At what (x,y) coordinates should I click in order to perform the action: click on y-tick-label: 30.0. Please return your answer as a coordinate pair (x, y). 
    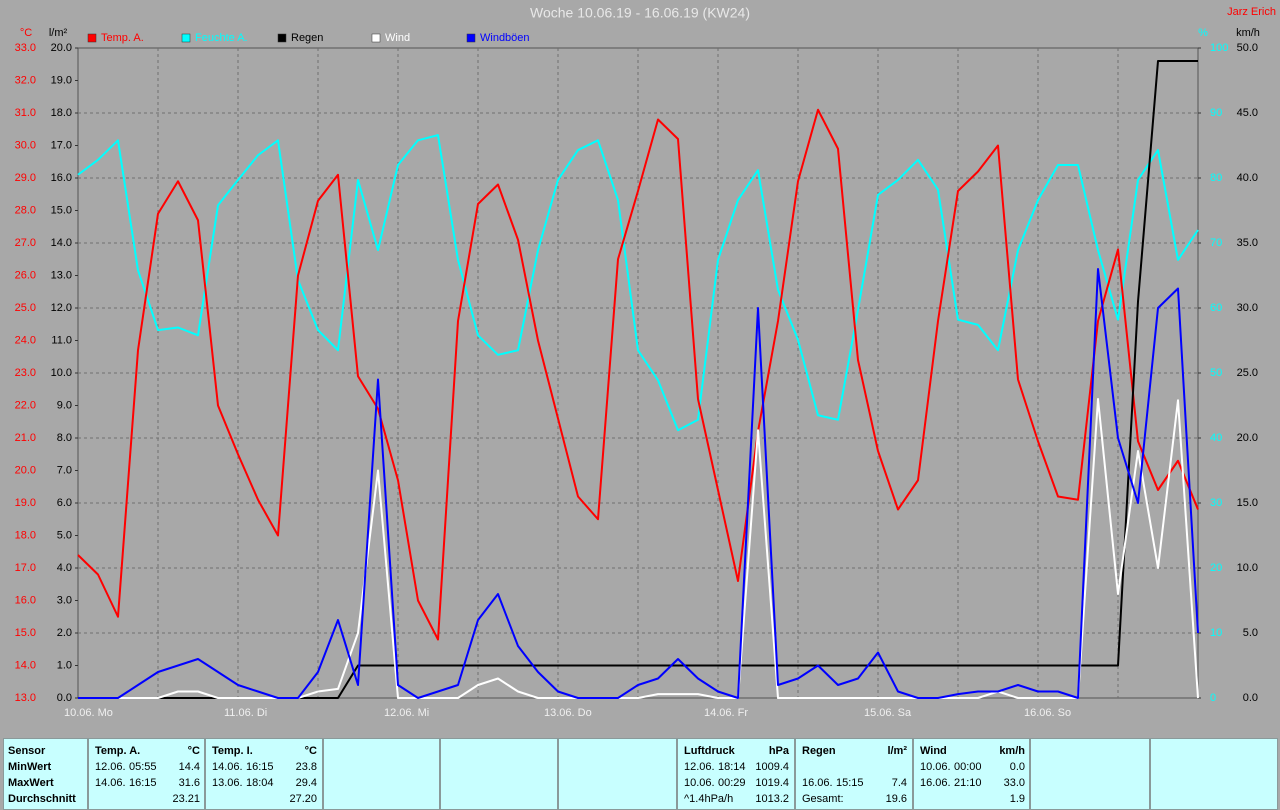
    Looking at the image, I should click on (1247, 308).